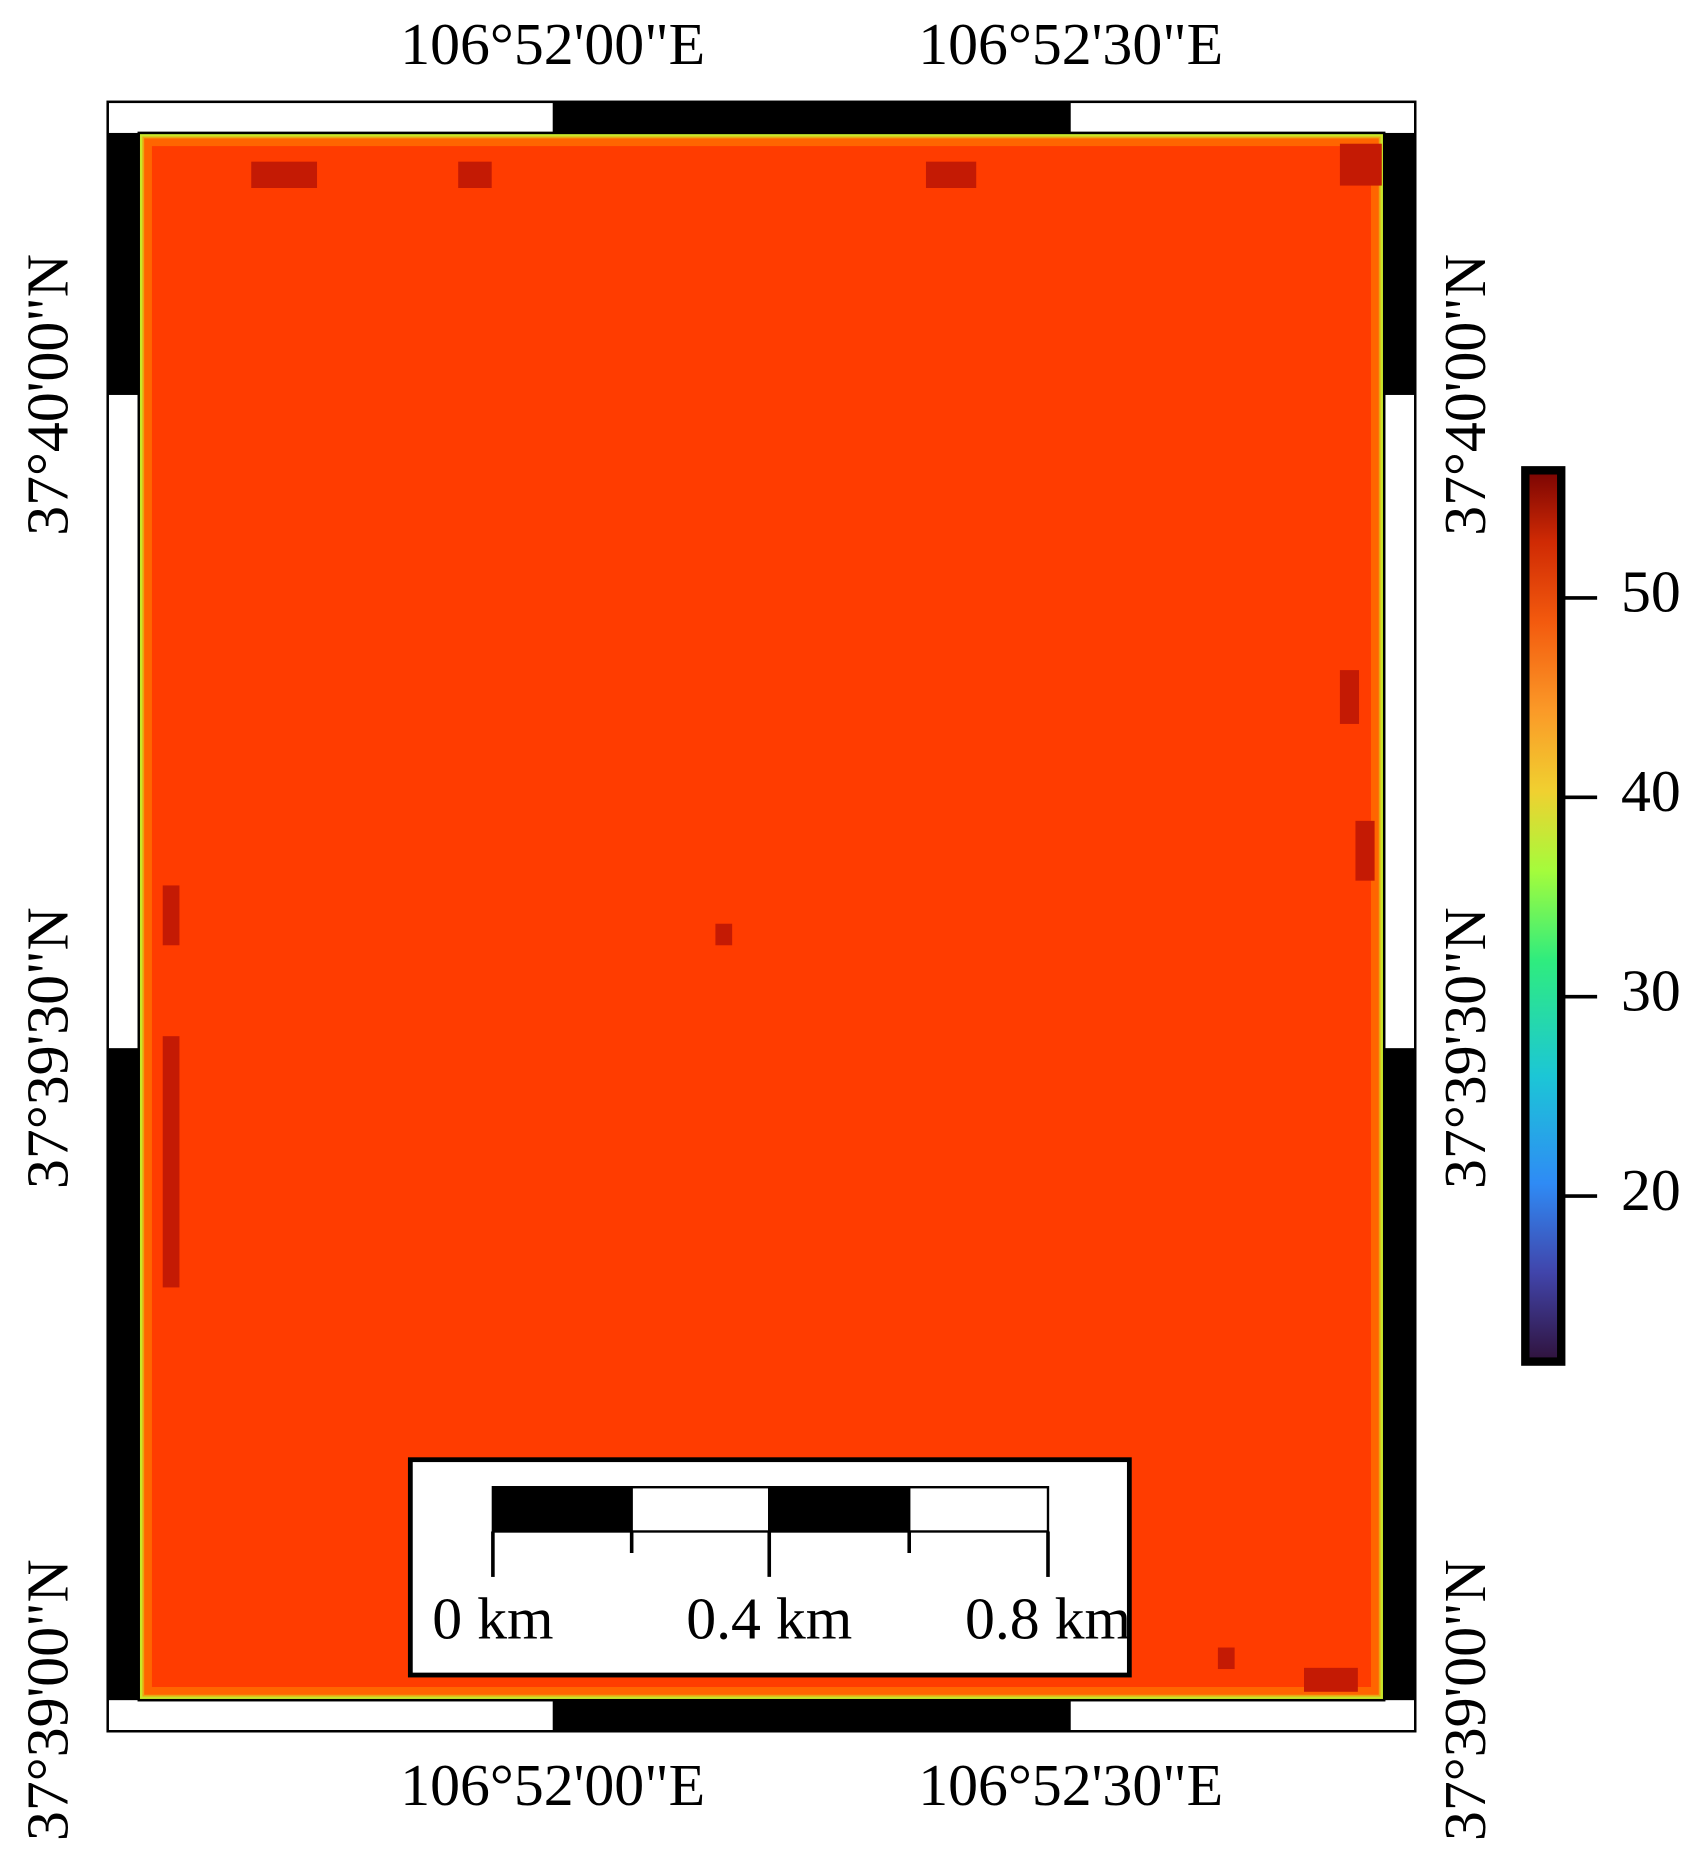  What do you see at coordinates (492, 1619) in the screenshot?
I see `scale-label: 0 km` at bounding box center [492, 1619].